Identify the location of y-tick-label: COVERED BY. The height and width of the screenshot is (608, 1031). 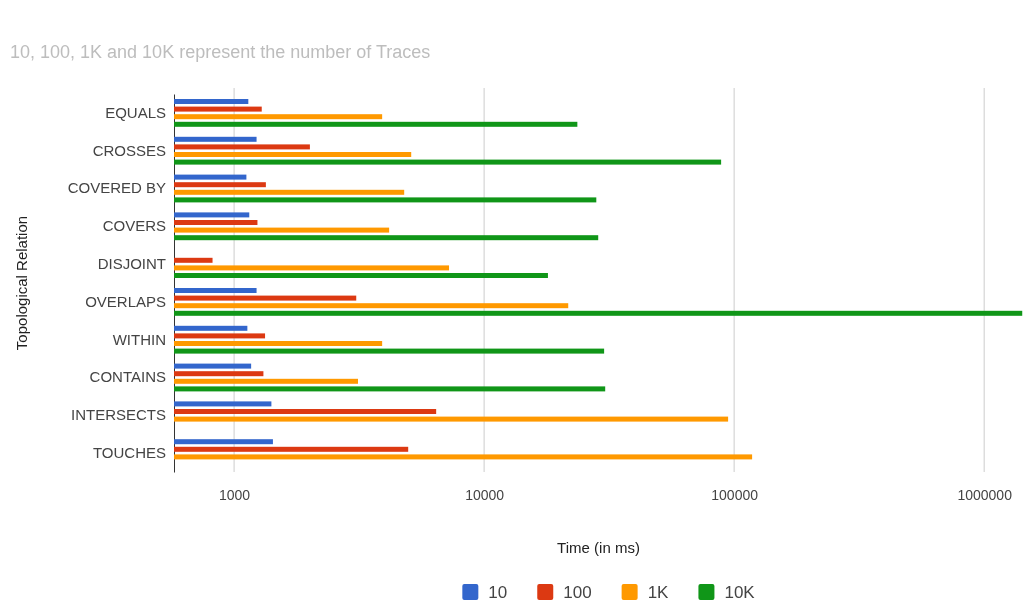
(116, 188).